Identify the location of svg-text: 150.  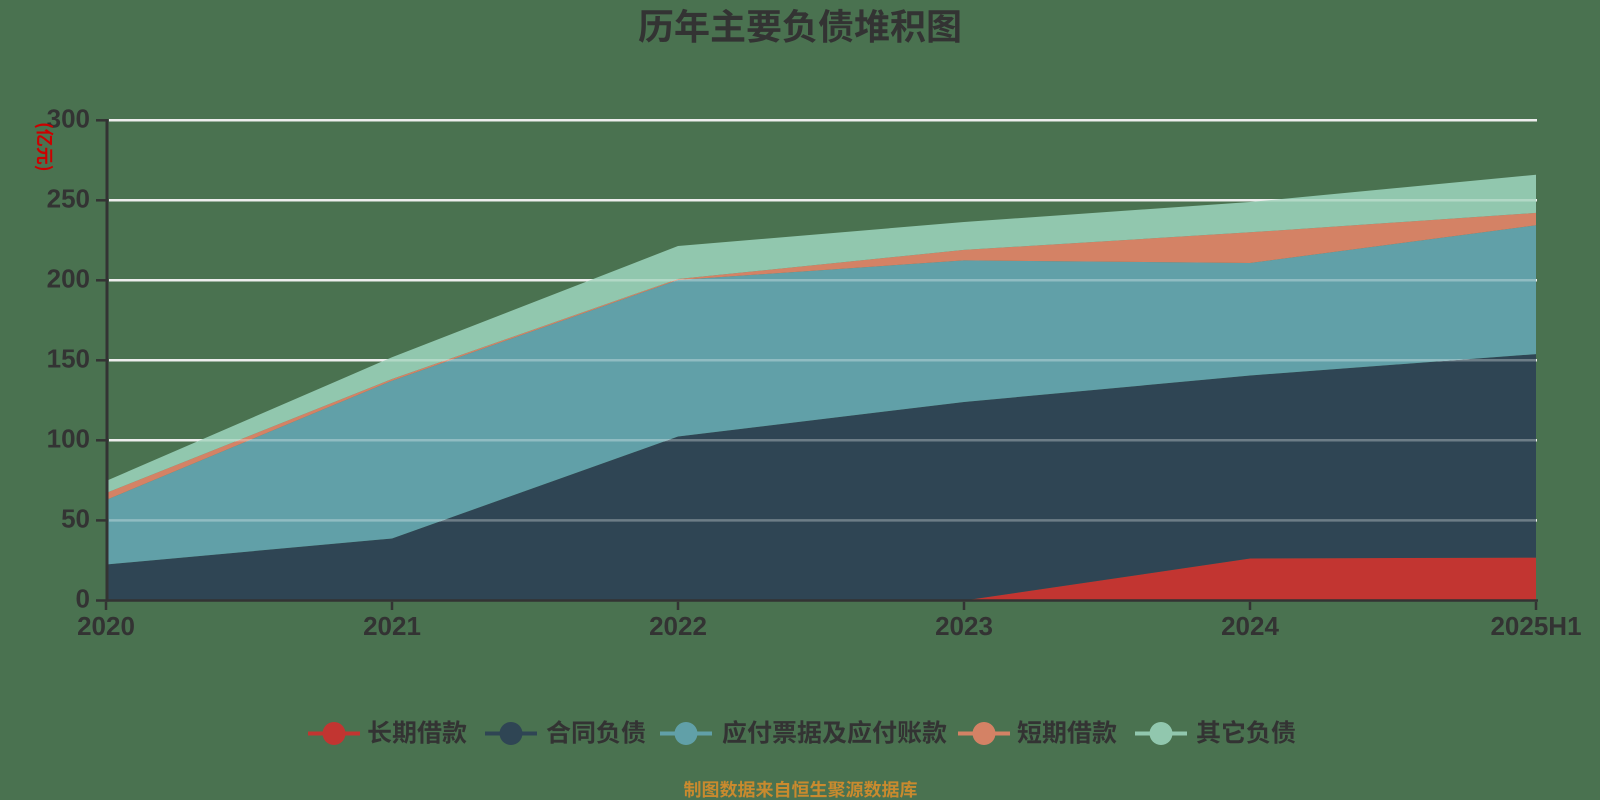
(68, 358).